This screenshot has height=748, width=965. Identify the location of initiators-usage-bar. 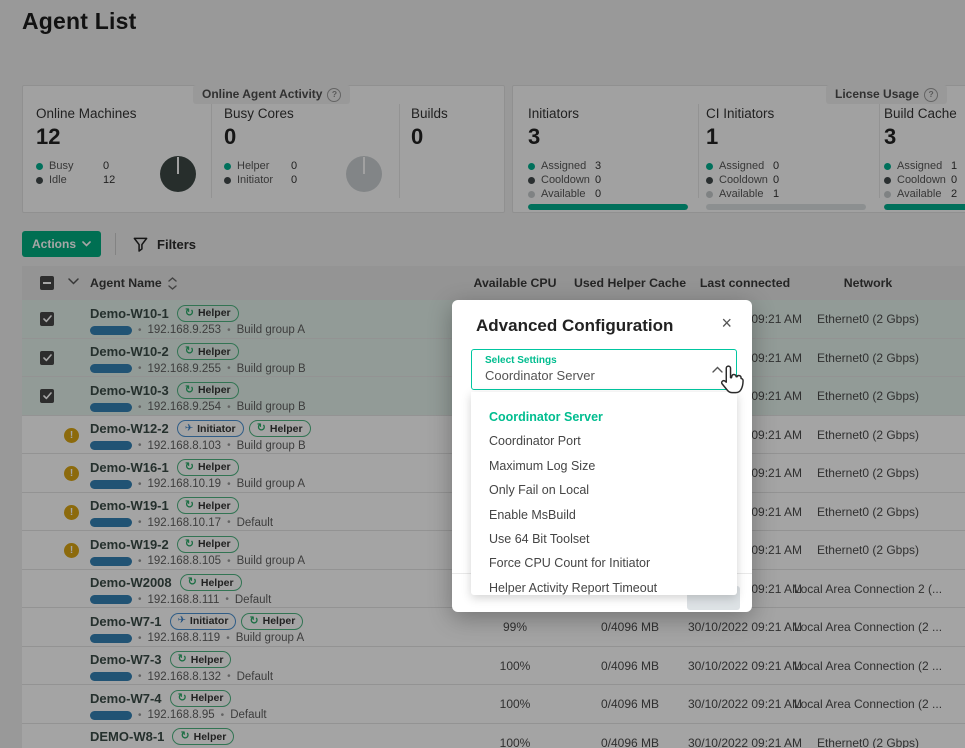
(608, 207).